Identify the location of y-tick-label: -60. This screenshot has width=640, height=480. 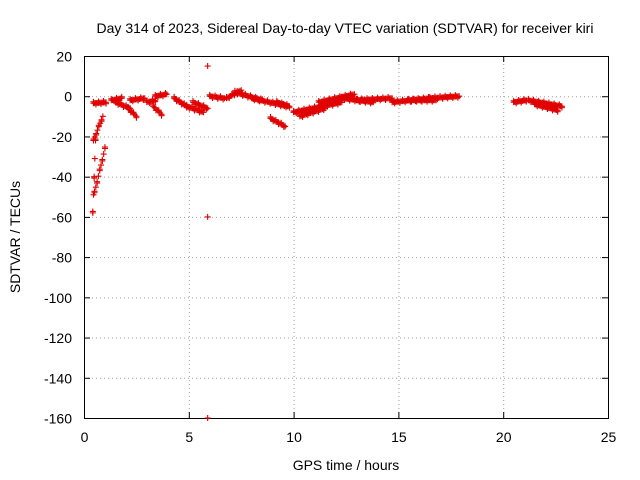
(62, 217).